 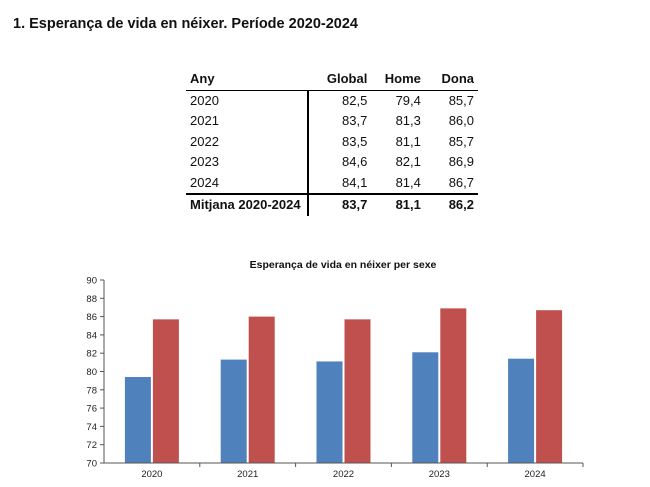 I want to click on cell-year: 2020, so click(x=247, y=100).